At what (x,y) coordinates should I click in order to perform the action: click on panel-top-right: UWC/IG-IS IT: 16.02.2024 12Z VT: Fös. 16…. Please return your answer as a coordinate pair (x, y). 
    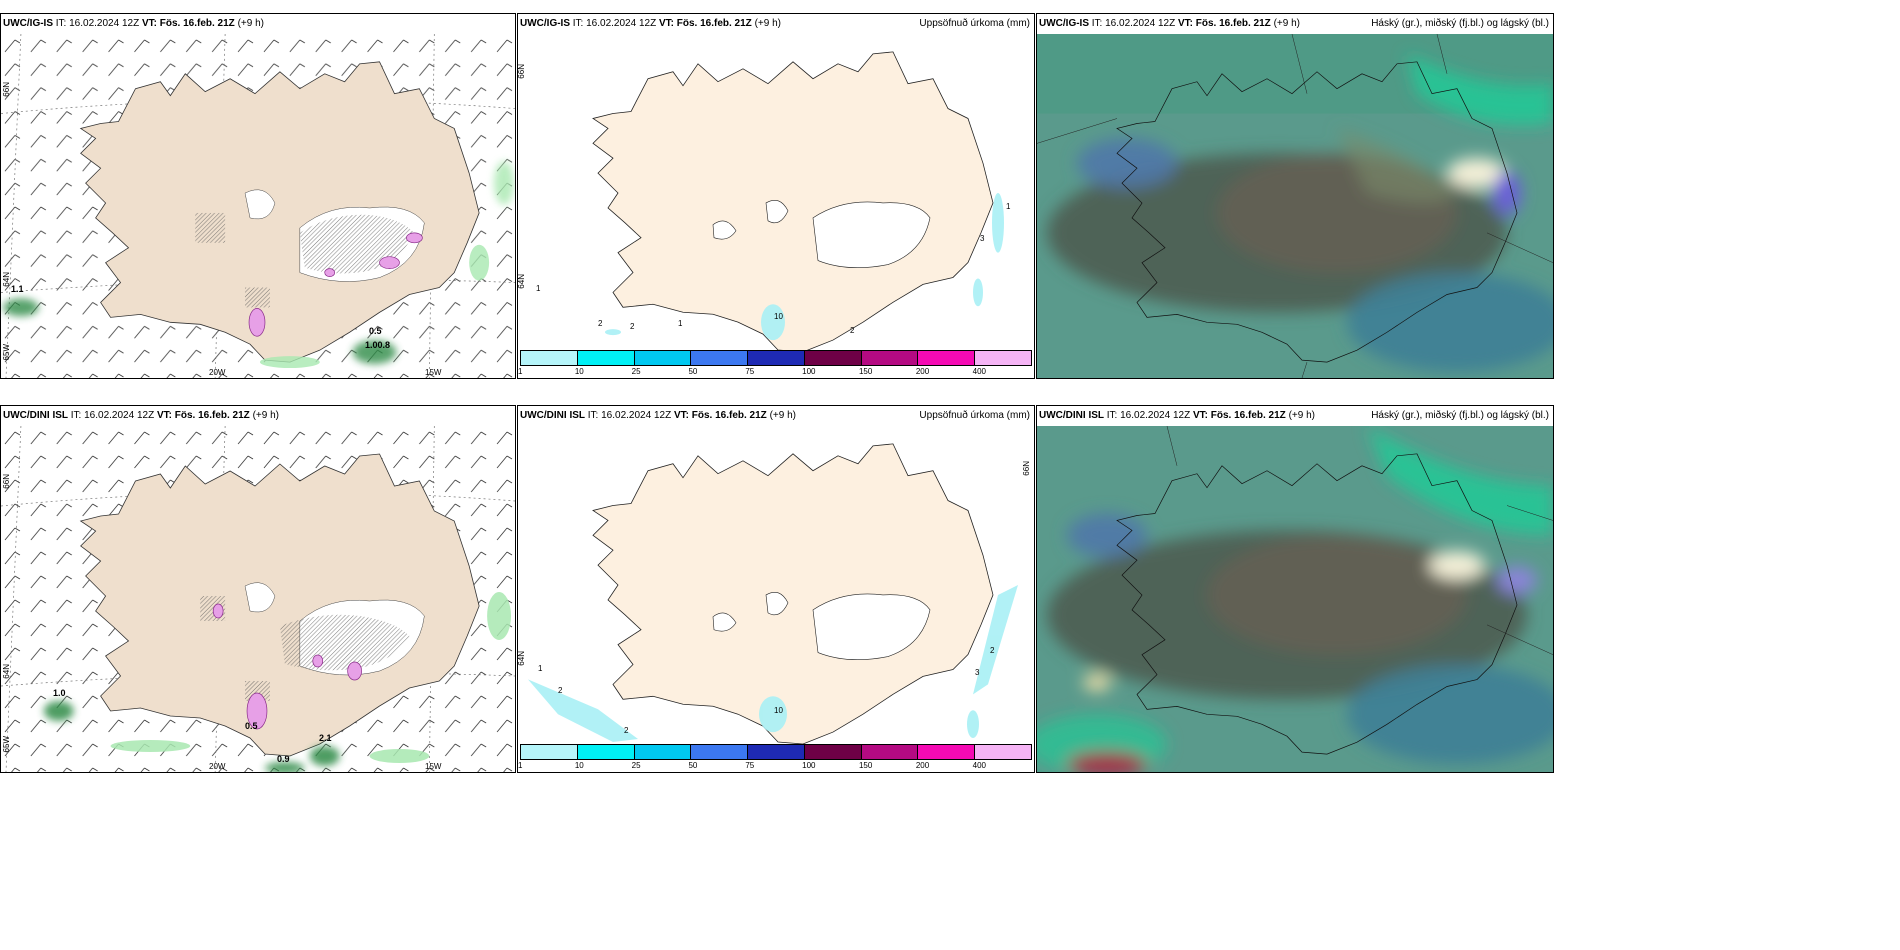
    Looking at the image, I should click on (1295, 196).